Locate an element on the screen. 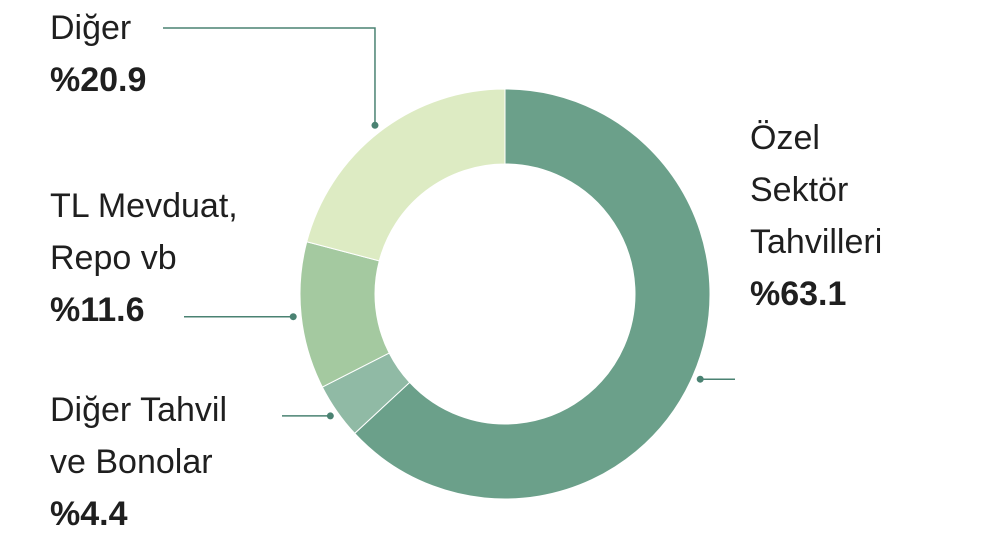 The width and height of the screenshot is (990, 540). label-tl-mevduat: TL Mevduat, Repo vb %11.6 is located at coordinates (144, 258).